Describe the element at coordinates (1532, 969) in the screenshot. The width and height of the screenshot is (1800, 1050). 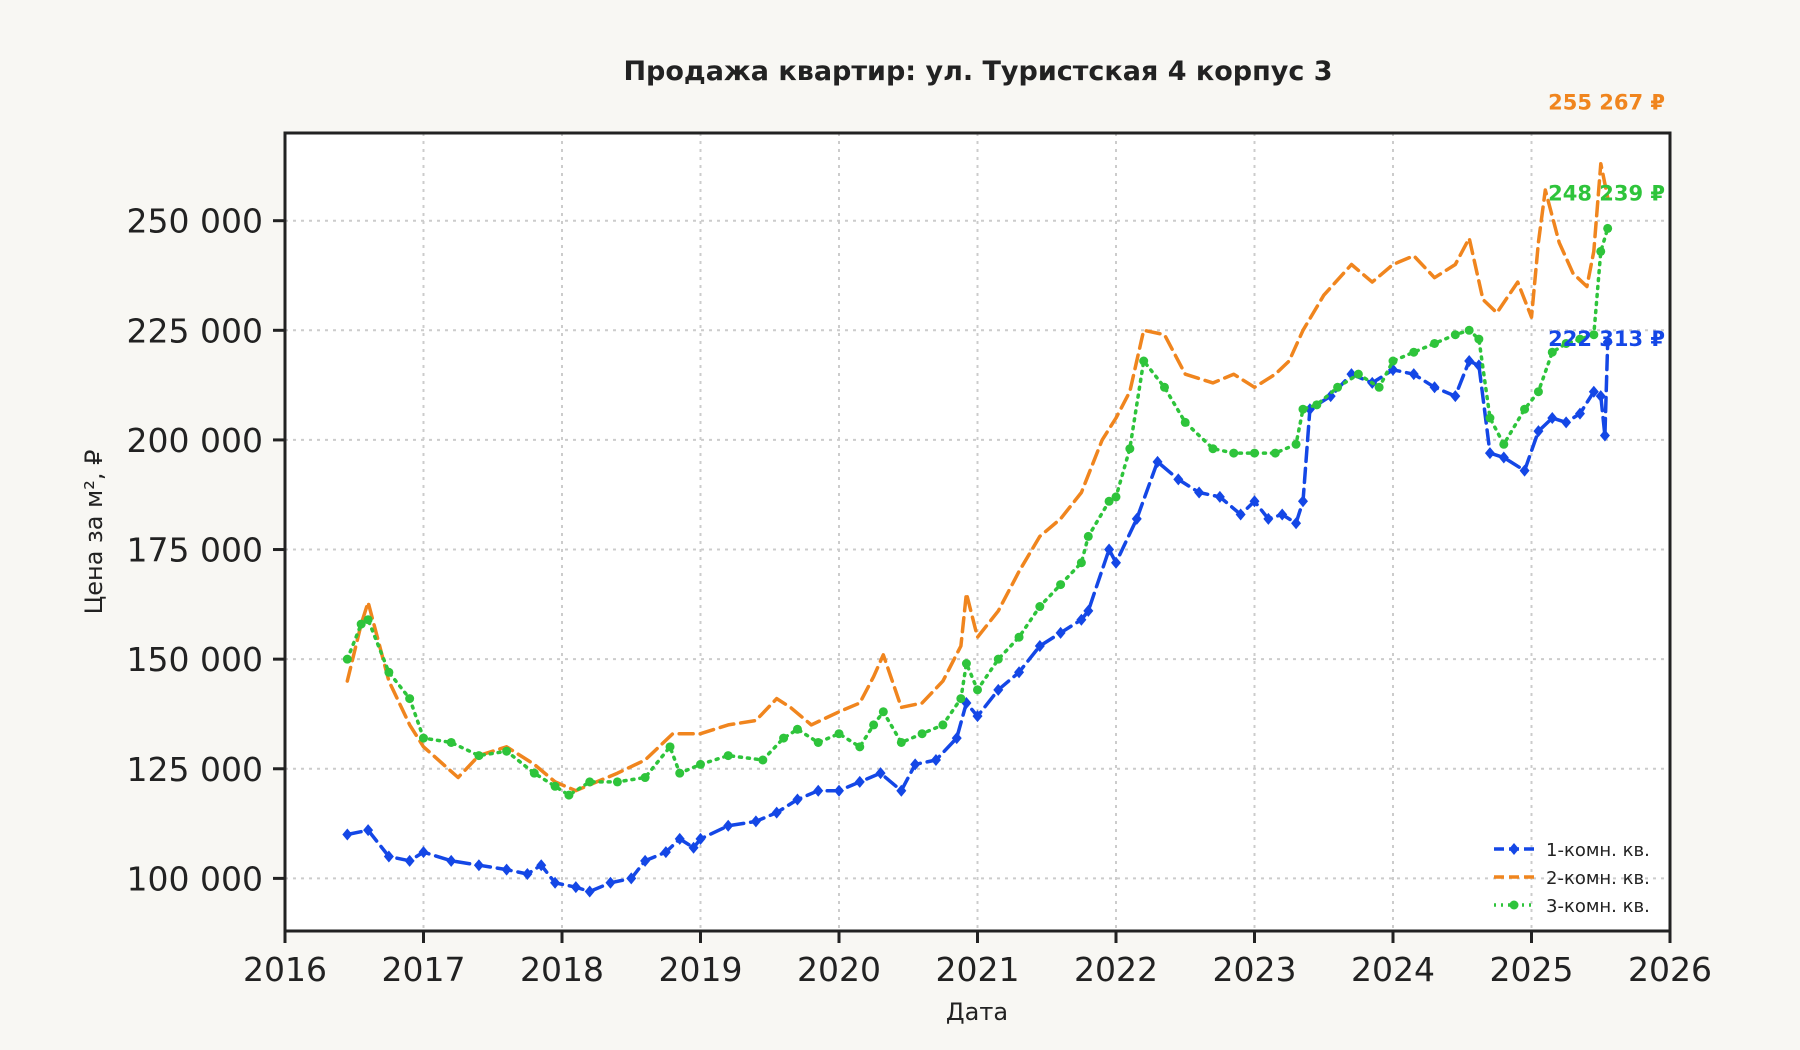
I see `x-tick-label: 2025` at that location.